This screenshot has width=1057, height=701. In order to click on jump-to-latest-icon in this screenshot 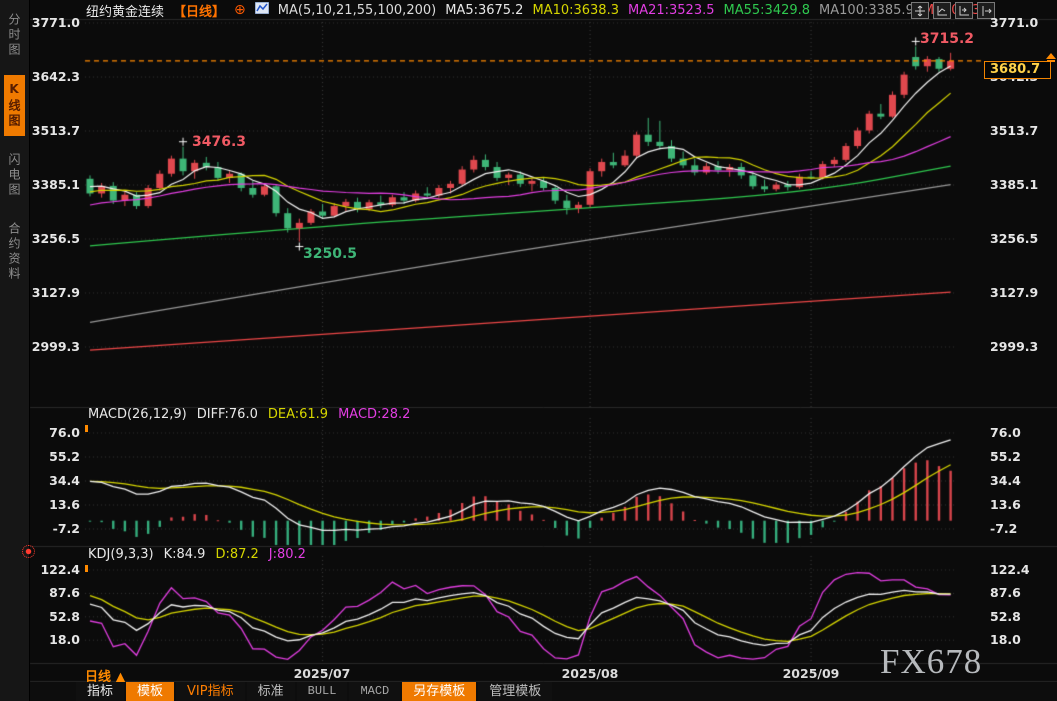, I will do `click(1051, 59)`.